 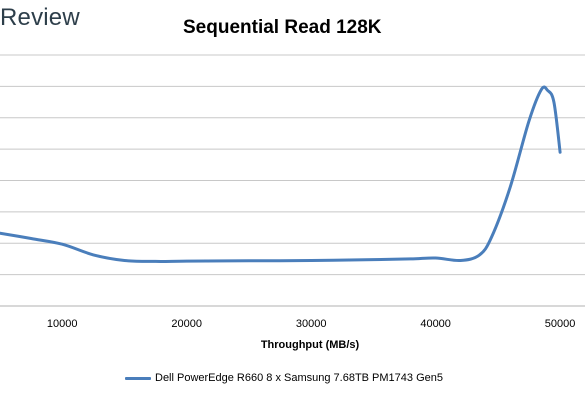 I want to click on x-tick-label: 50000, so click(x=560, y=324).